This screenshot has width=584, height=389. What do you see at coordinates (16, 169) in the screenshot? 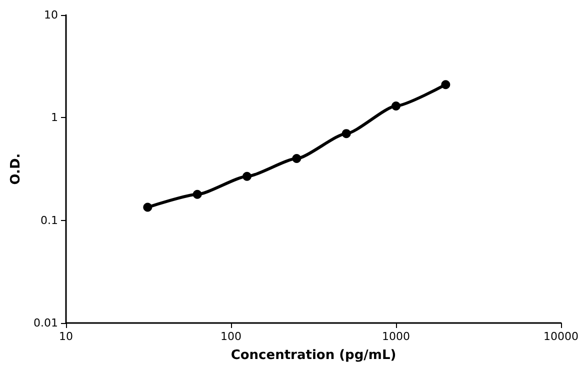
I see `y-axis-title: O.D.` at bounding box center [16, 169].